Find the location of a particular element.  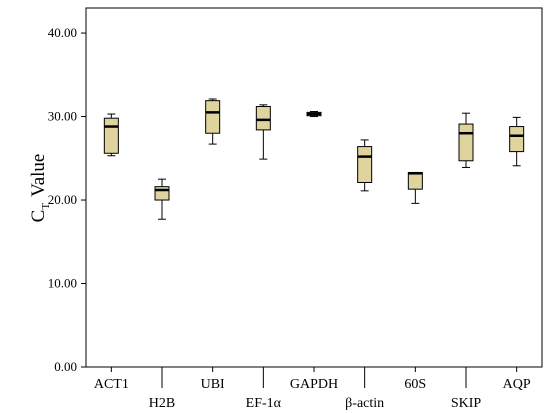

box-EF-1α is located at coordinates (263, 132).